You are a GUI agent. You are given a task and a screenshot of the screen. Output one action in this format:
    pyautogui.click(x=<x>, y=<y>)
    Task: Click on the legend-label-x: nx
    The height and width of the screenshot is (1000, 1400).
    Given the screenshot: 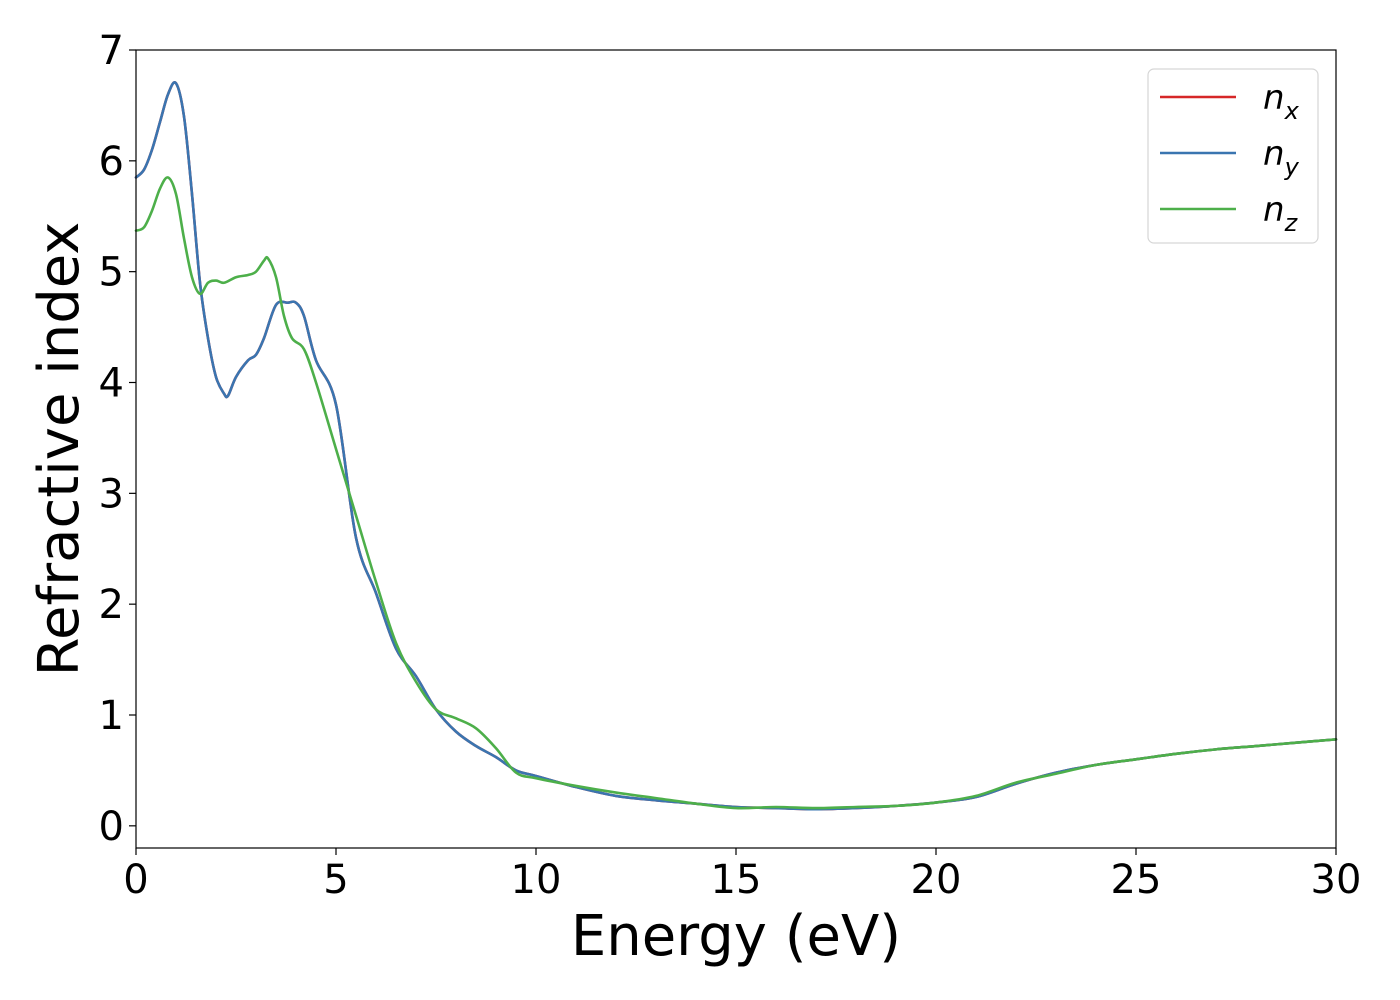 What is the action you would take?
    pyautogui.click(x=1281, y=101)
    